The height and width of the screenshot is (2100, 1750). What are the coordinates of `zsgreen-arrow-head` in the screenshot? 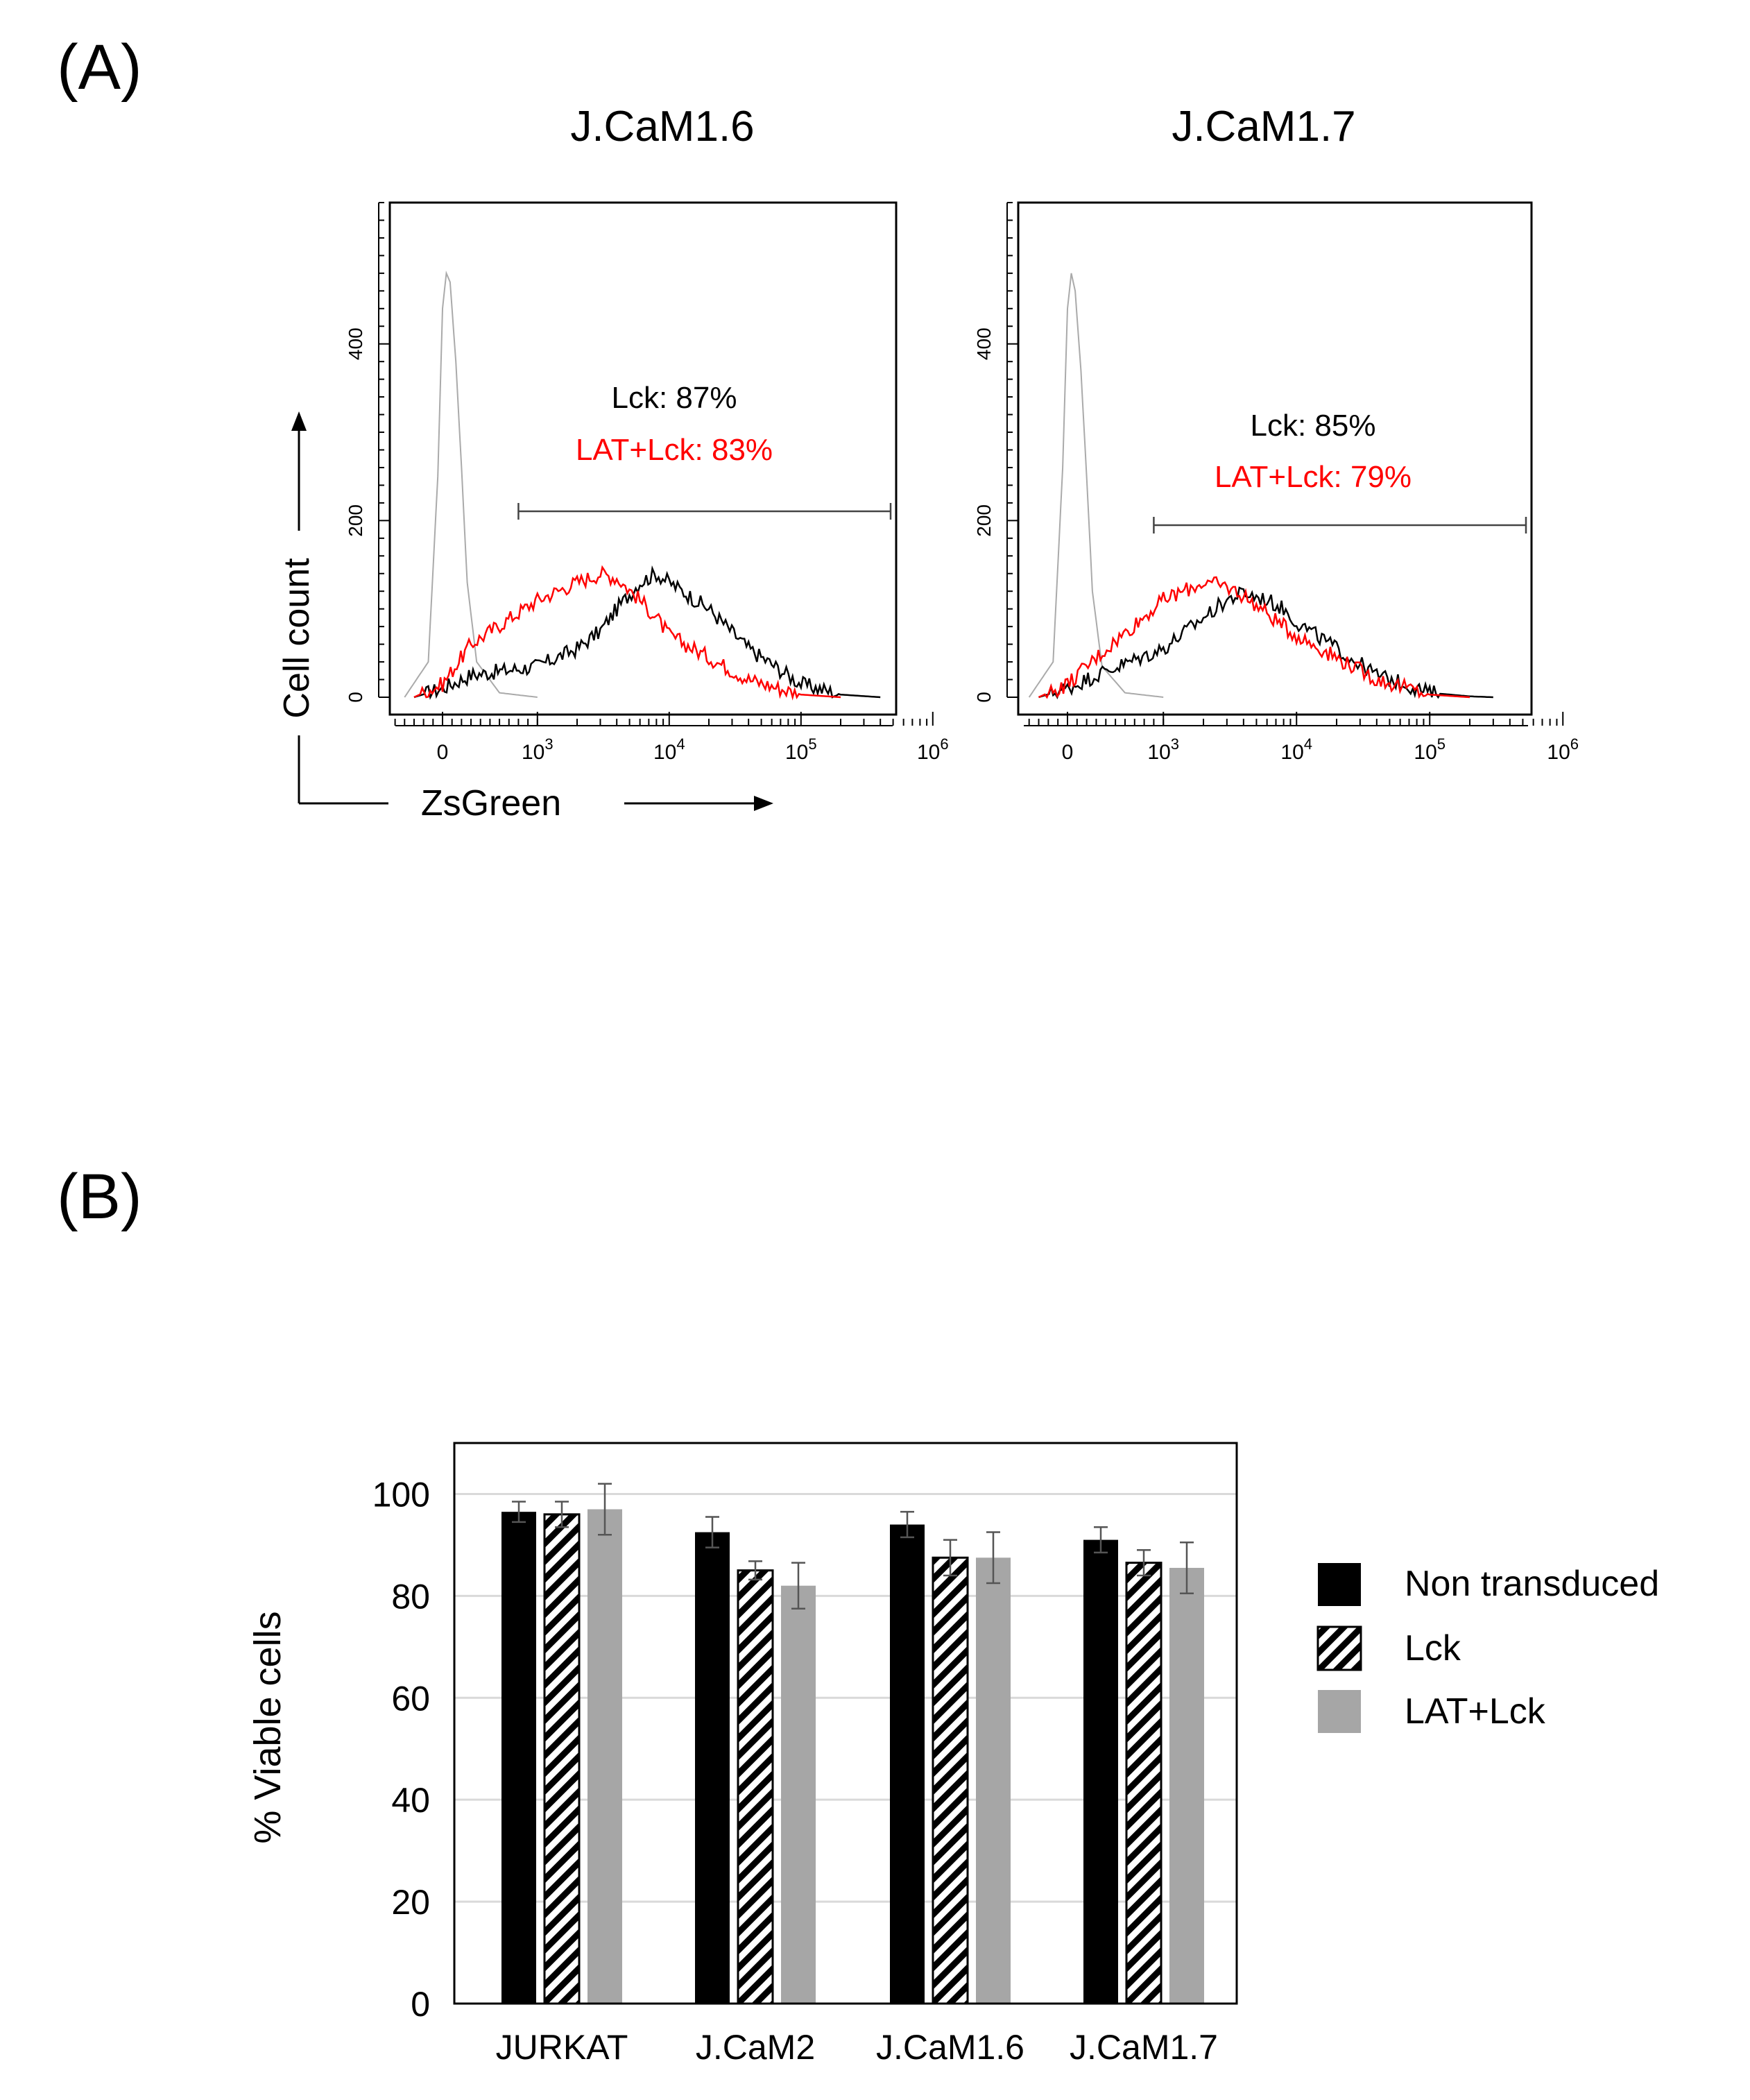 It's located at (763, 803).